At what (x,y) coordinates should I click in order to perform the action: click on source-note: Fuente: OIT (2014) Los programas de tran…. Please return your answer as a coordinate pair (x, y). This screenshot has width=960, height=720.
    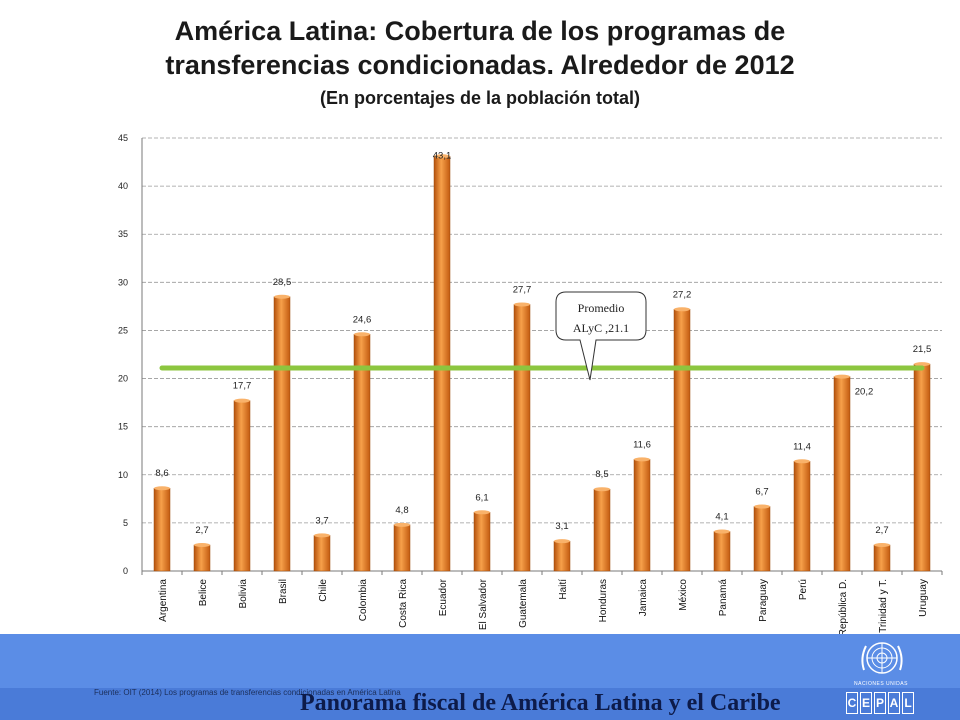
    Looking at the image, I should click on (247, 692).